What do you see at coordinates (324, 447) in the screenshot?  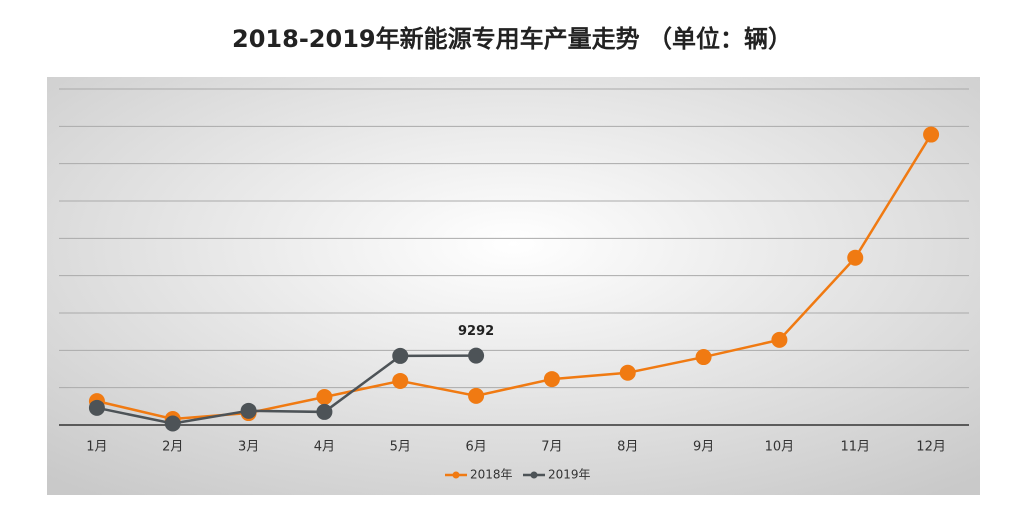 I see `x-tick-label: 4月` at bounding box center [324, 447].